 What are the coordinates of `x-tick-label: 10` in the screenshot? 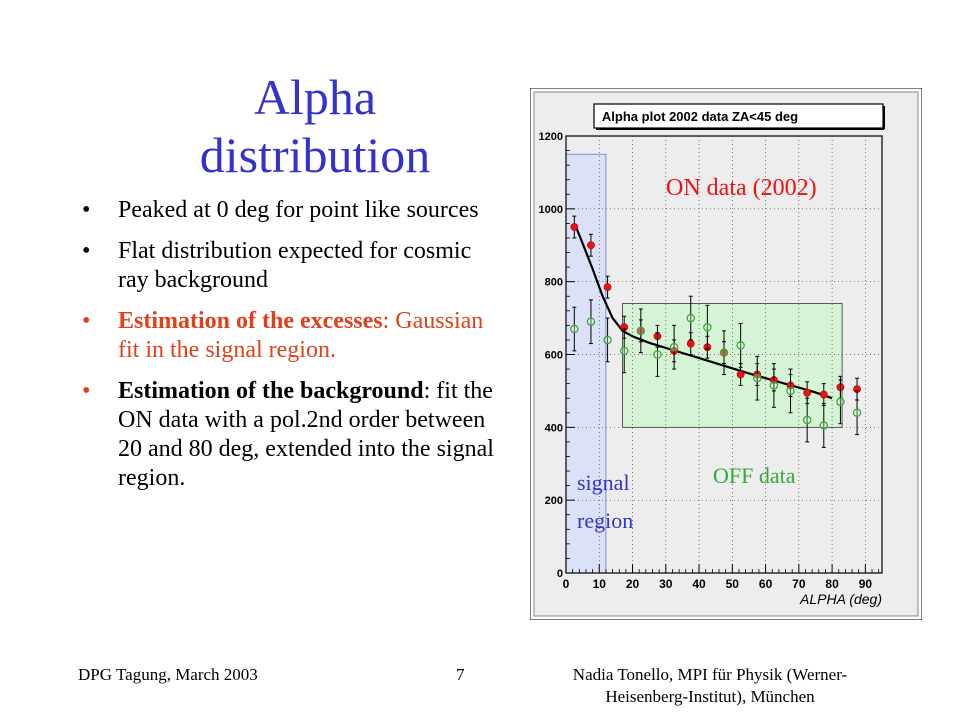 It's located at (600, 584).